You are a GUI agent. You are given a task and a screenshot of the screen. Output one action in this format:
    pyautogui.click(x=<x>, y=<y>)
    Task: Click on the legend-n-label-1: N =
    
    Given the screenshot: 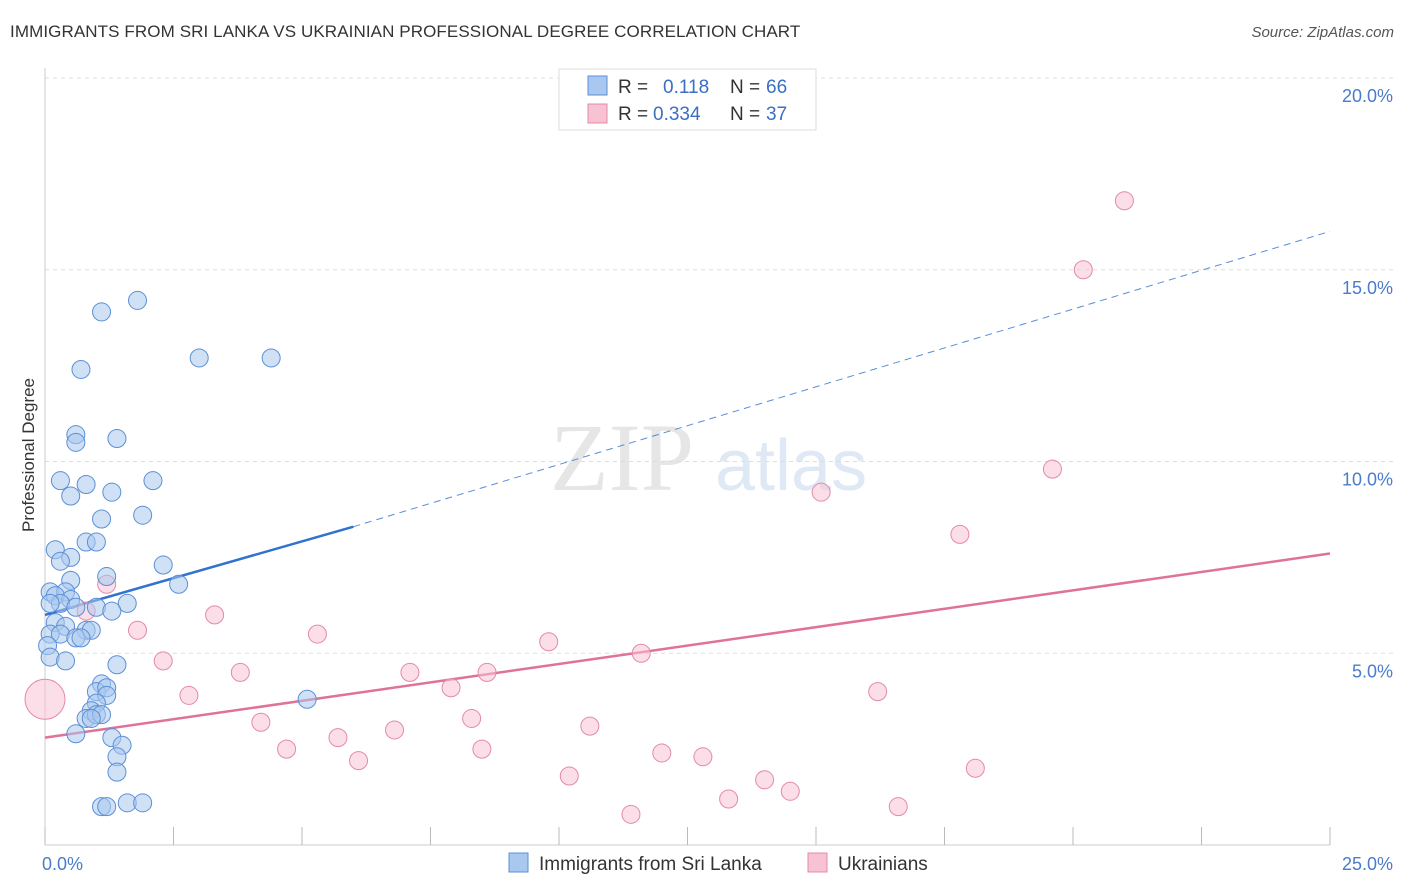 What is the action you would take?
    pyautogui.click(x=745, y=87)
    